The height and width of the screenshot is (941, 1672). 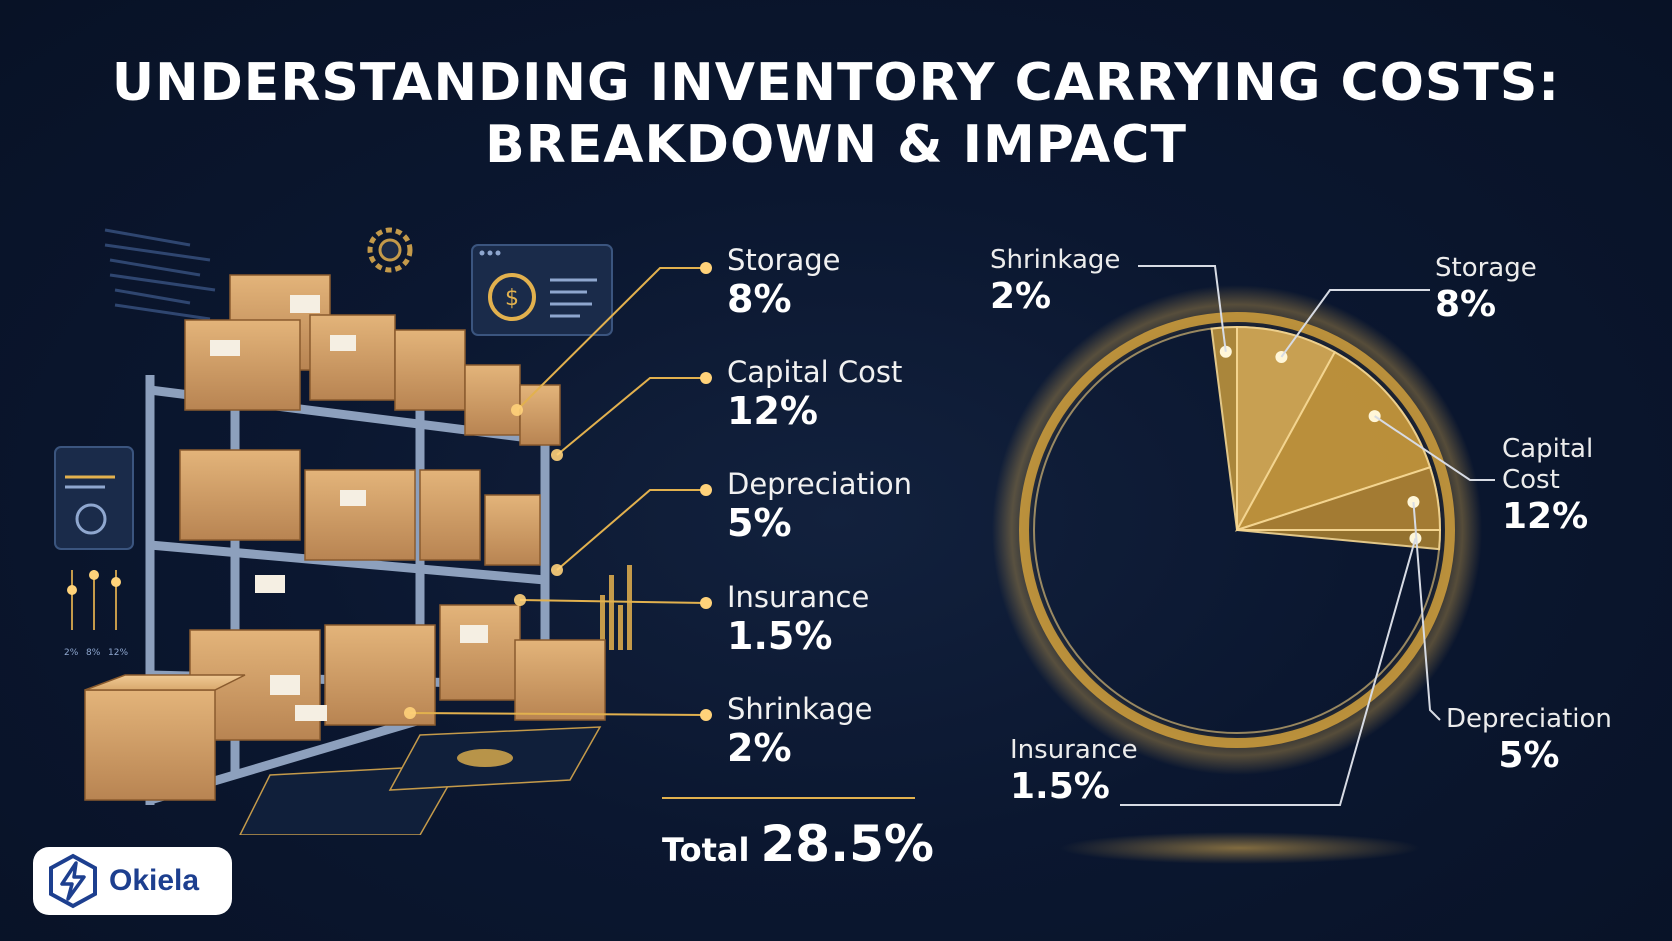 I want to click on pie-label-depreciation-value: 5%, so click(x=1529, y=755).